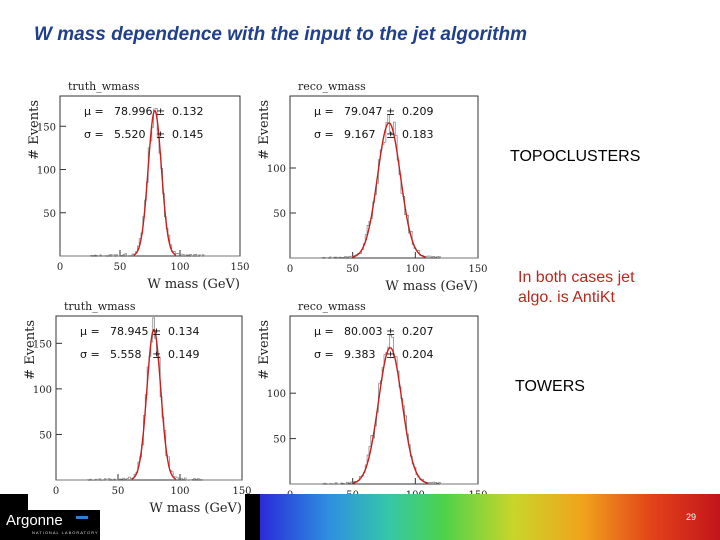  I want to click on towers-label: TOWERS, so click(550, 386).